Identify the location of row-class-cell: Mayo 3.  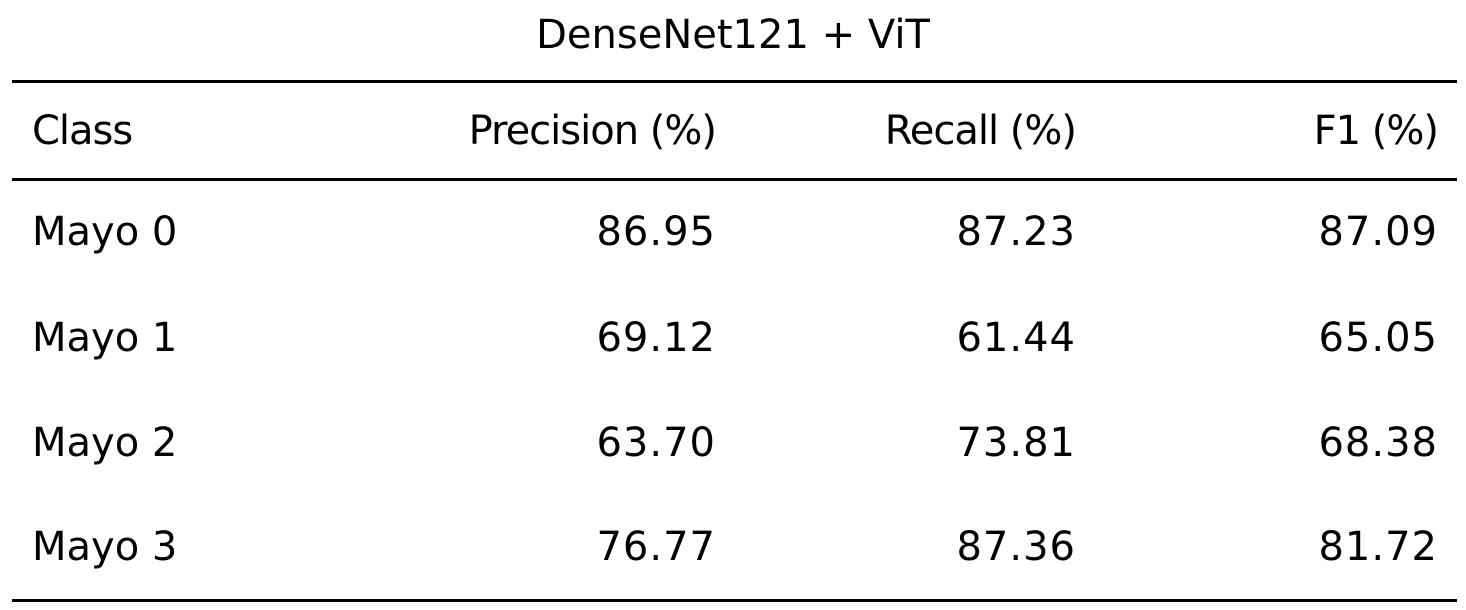
(105, 547).